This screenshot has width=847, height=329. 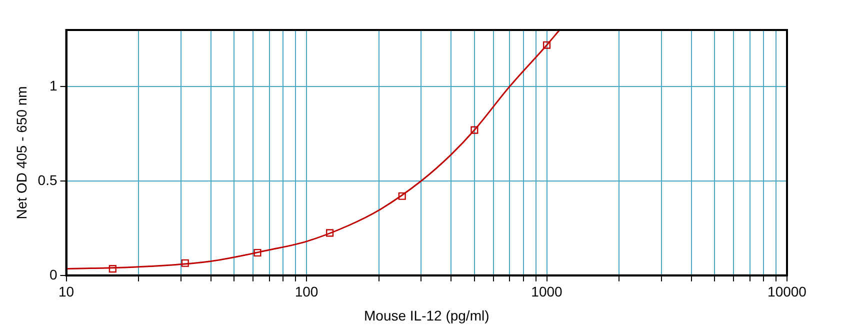 What do you see at coordinates (48, 180) in the screenshot?
I see `y-tick-label: 0.5` at bounding box center [48, 180].